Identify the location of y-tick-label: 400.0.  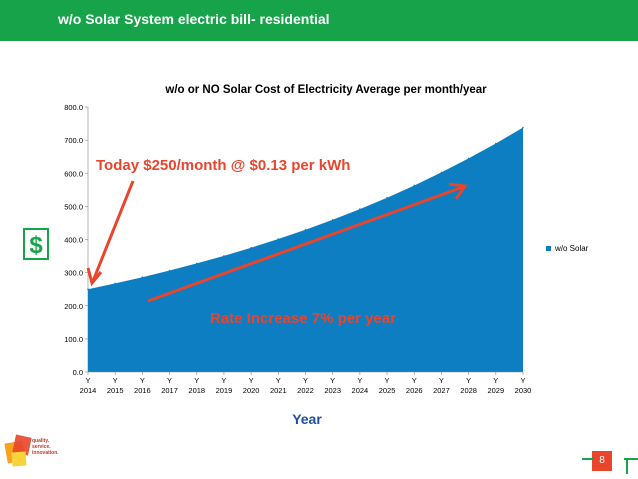
(73, 240).